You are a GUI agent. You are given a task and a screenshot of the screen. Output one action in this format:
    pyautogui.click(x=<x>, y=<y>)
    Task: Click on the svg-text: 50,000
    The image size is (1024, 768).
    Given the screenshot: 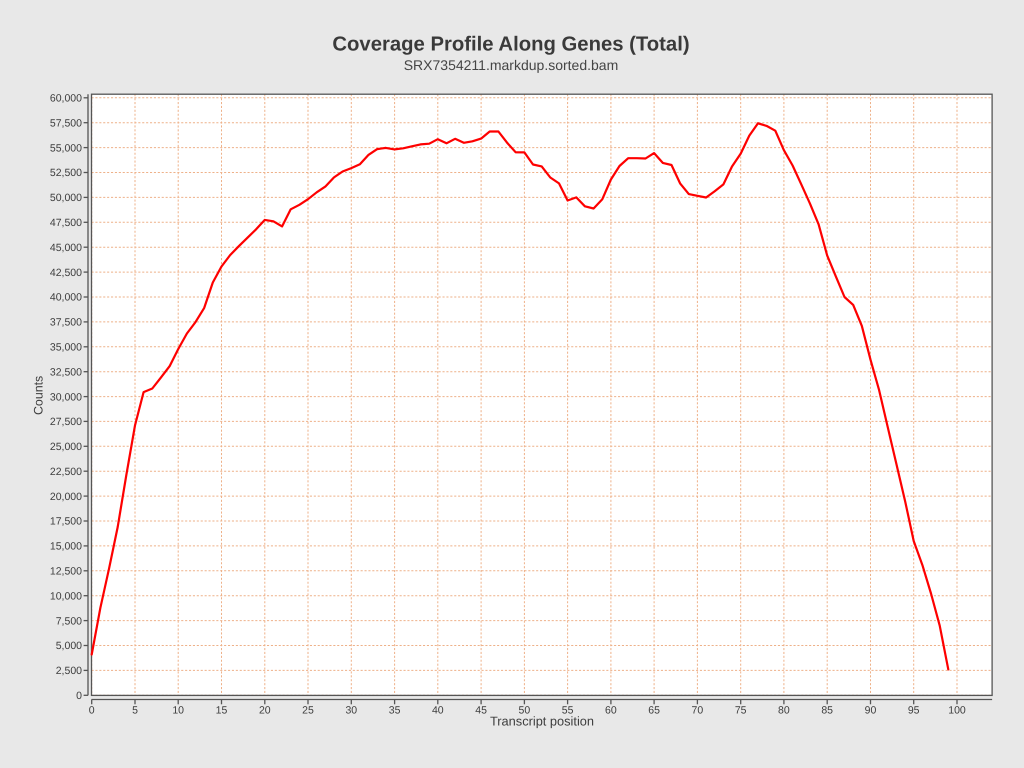 What is the action you would take?
    pyautogui.click(x=66, y=198)
    